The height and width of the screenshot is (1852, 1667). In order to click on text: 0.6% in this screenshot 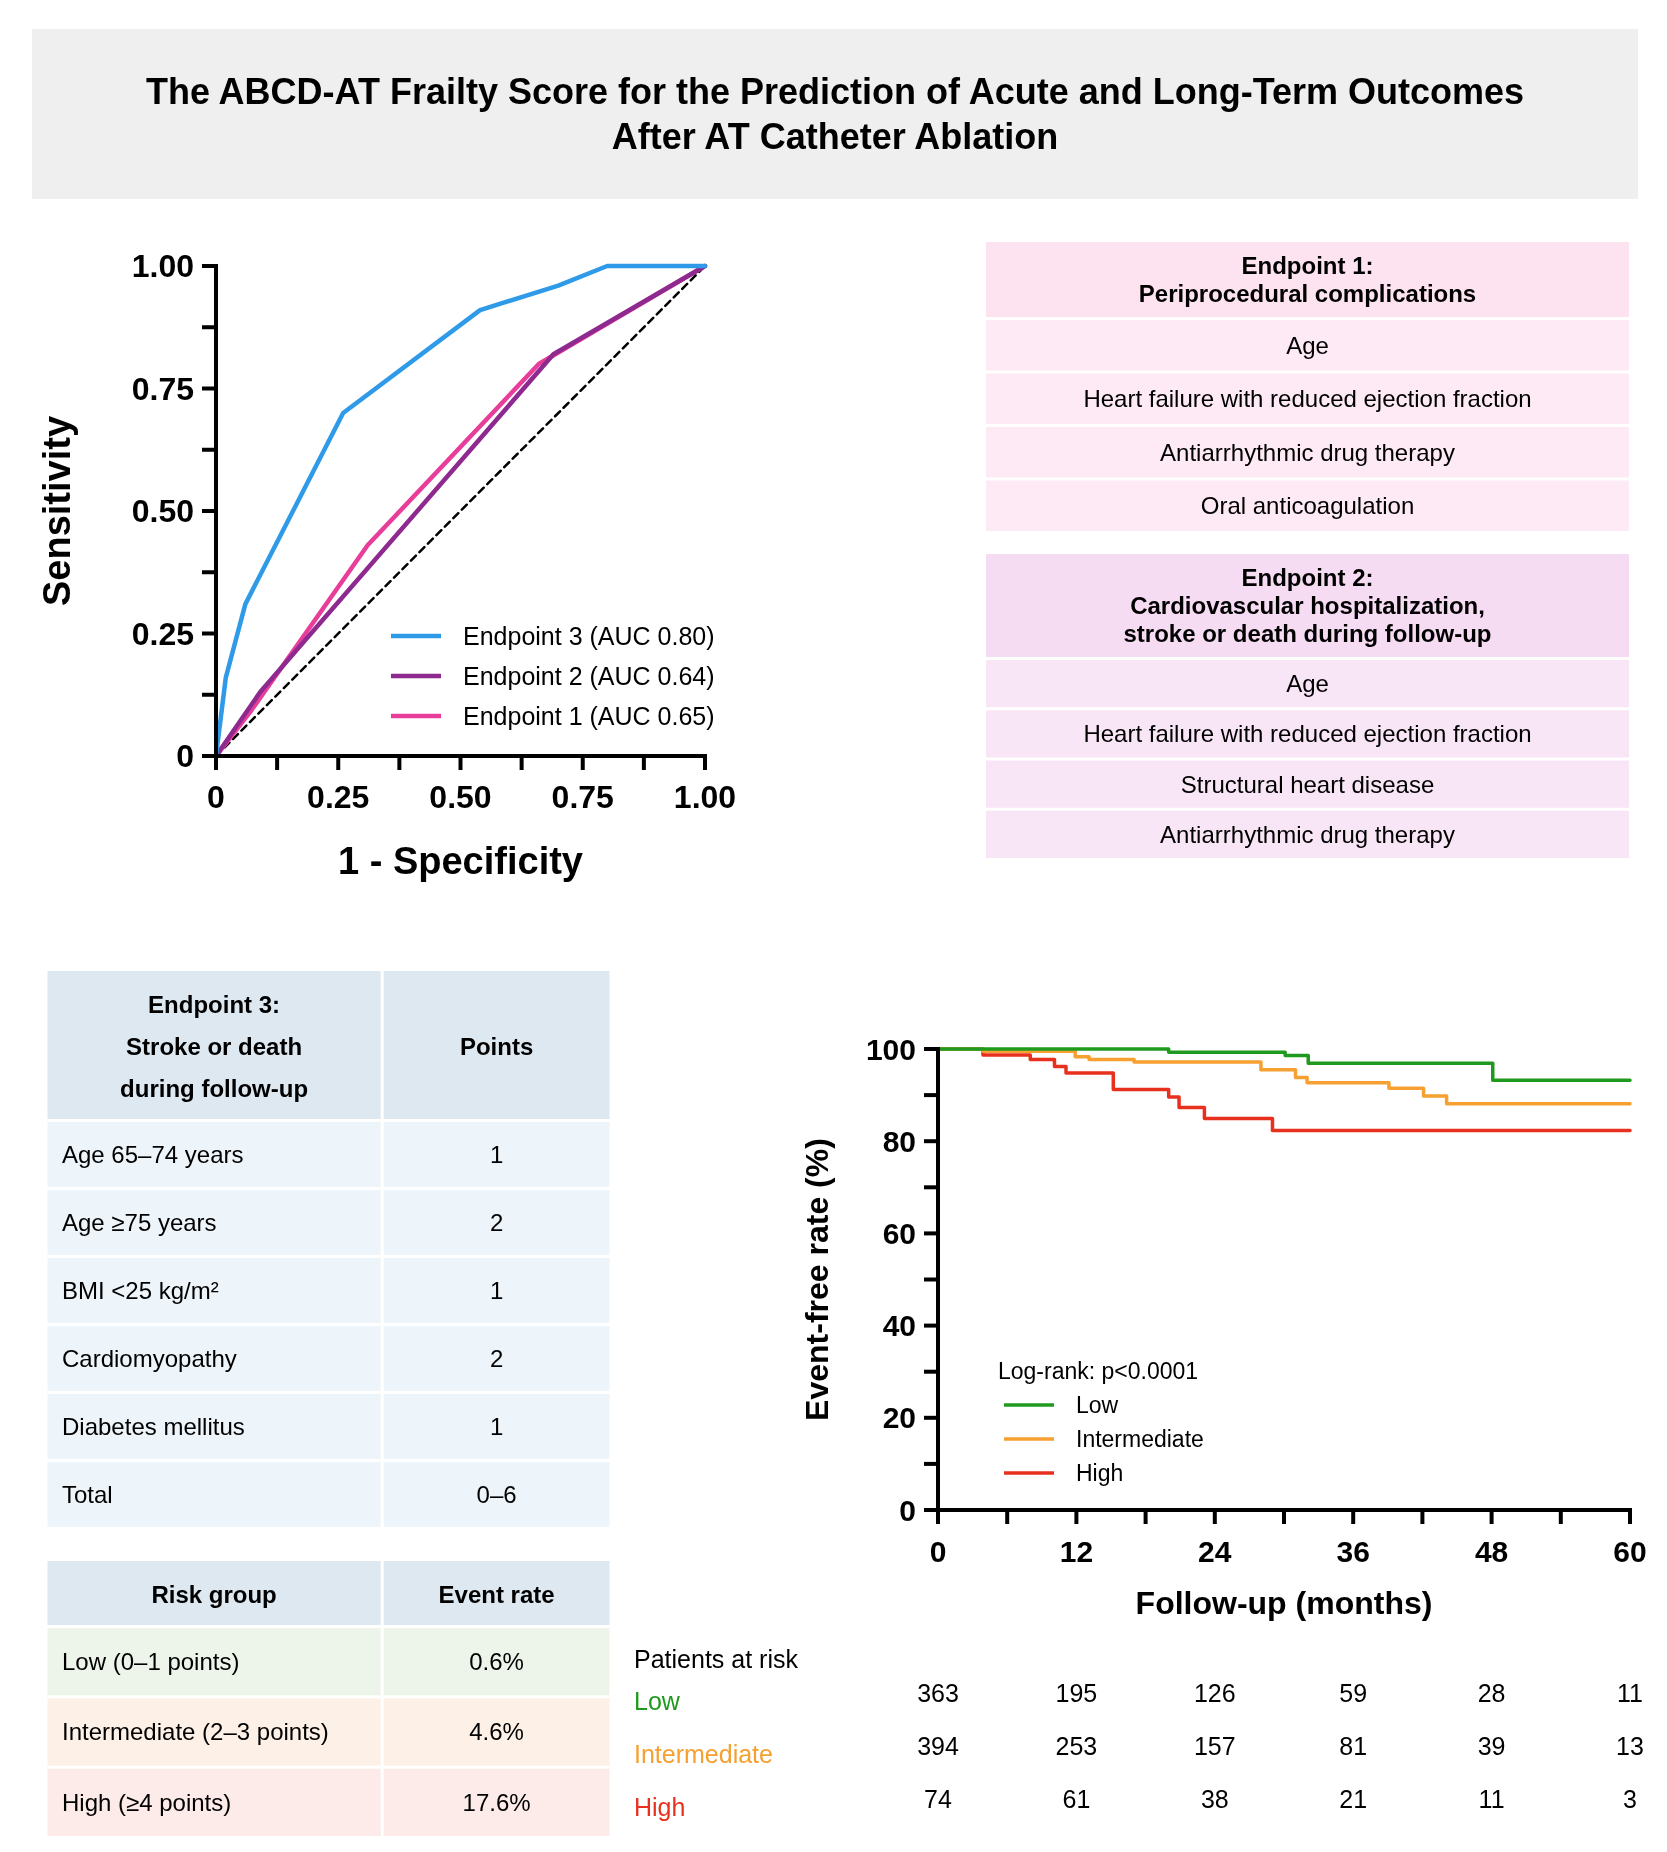, I will do `click(496, 1662)`.